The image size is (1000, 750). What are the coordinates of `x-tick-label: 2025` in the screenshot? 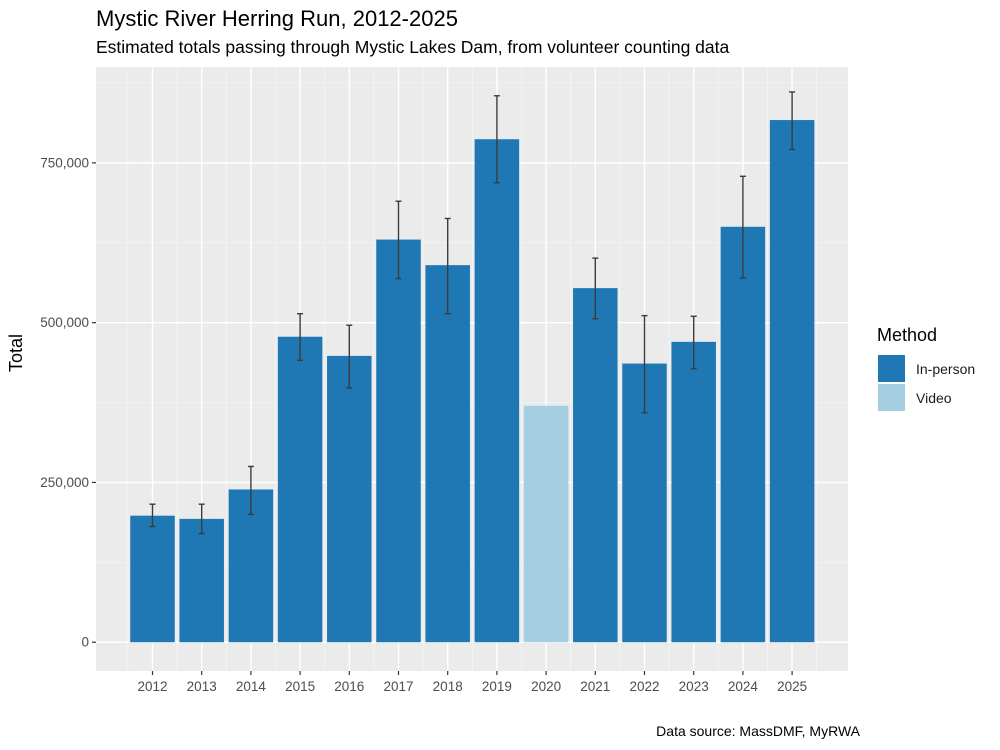 It's located at (792, 686).